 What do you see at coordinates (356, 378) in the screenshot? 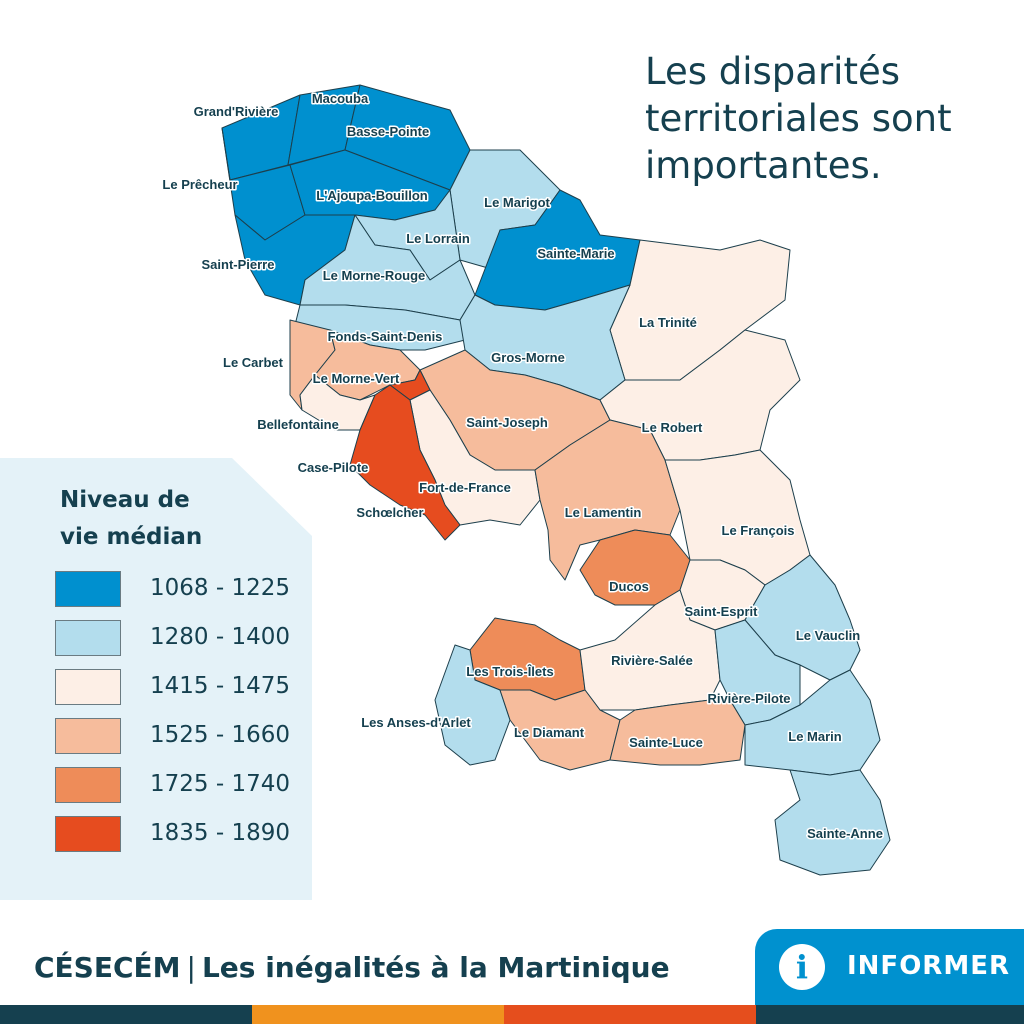
I see `label-le-morne-vert: Le Morne-Vert` at bounding box center [356, 378].